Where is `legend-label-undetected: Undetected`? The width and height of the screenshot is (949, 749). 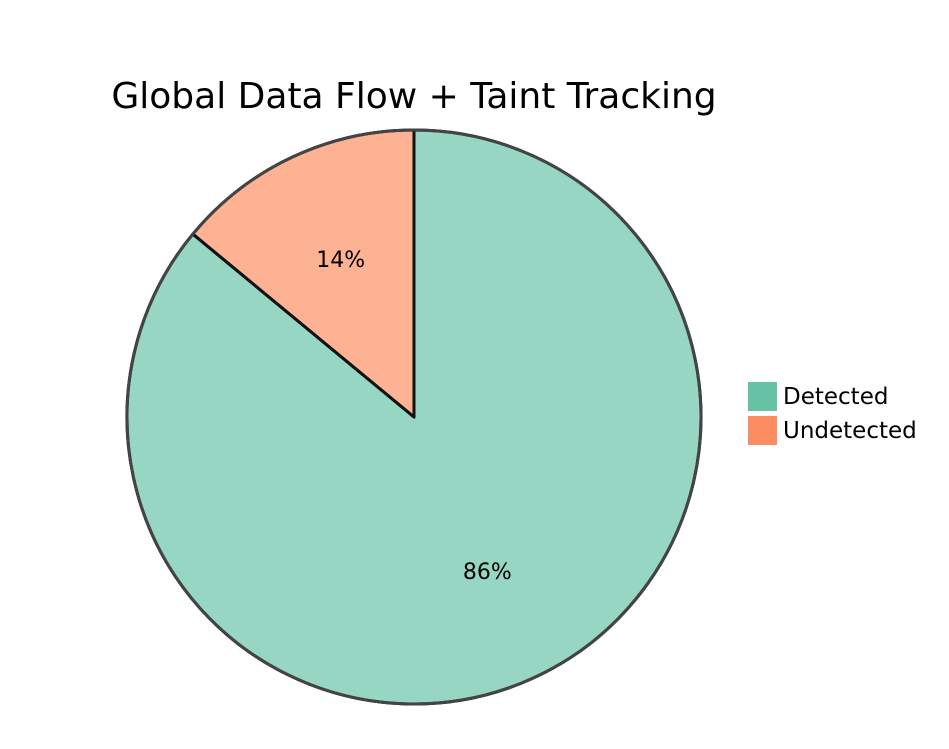 legend-label-undetected: Undetected is located at coordinates (850, 431).